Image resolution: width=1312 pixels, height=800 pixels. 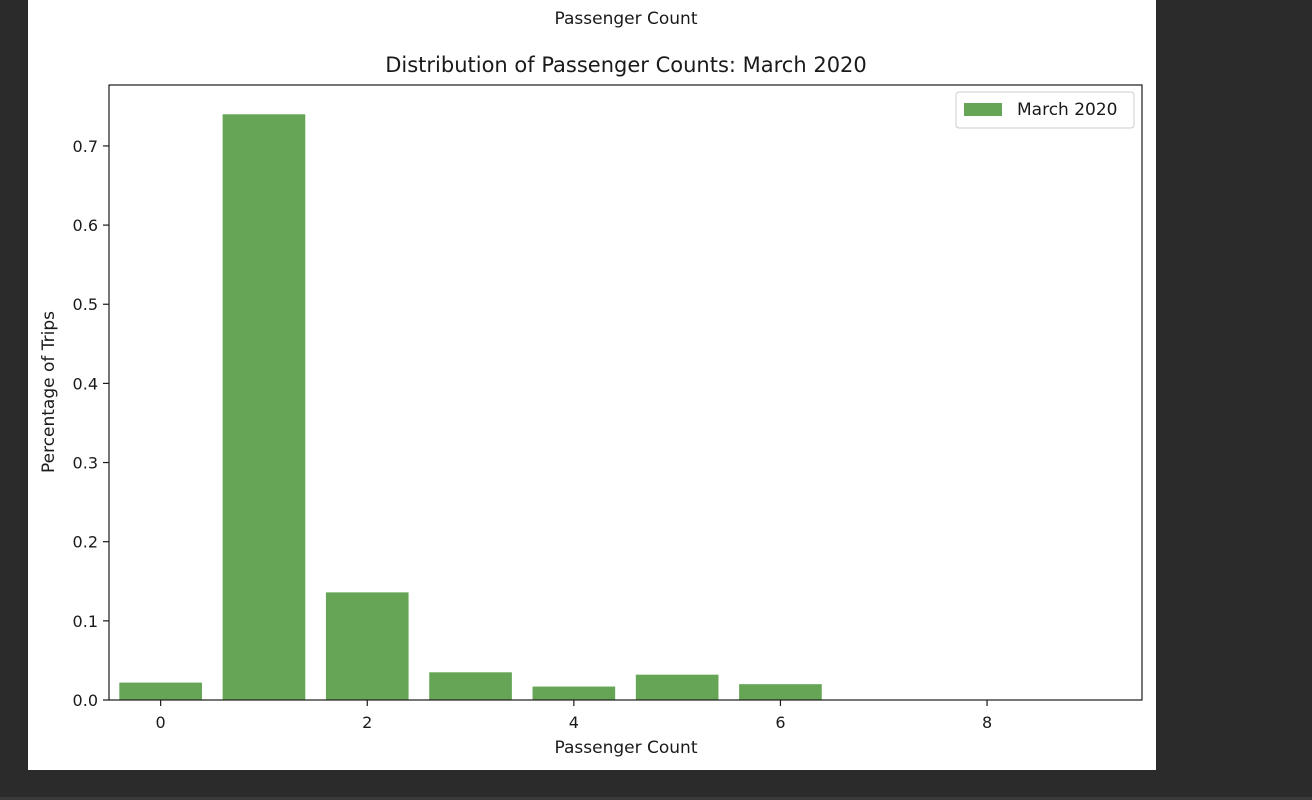 I want to click on x-tick-label: 6, so click(x=780, y=722).